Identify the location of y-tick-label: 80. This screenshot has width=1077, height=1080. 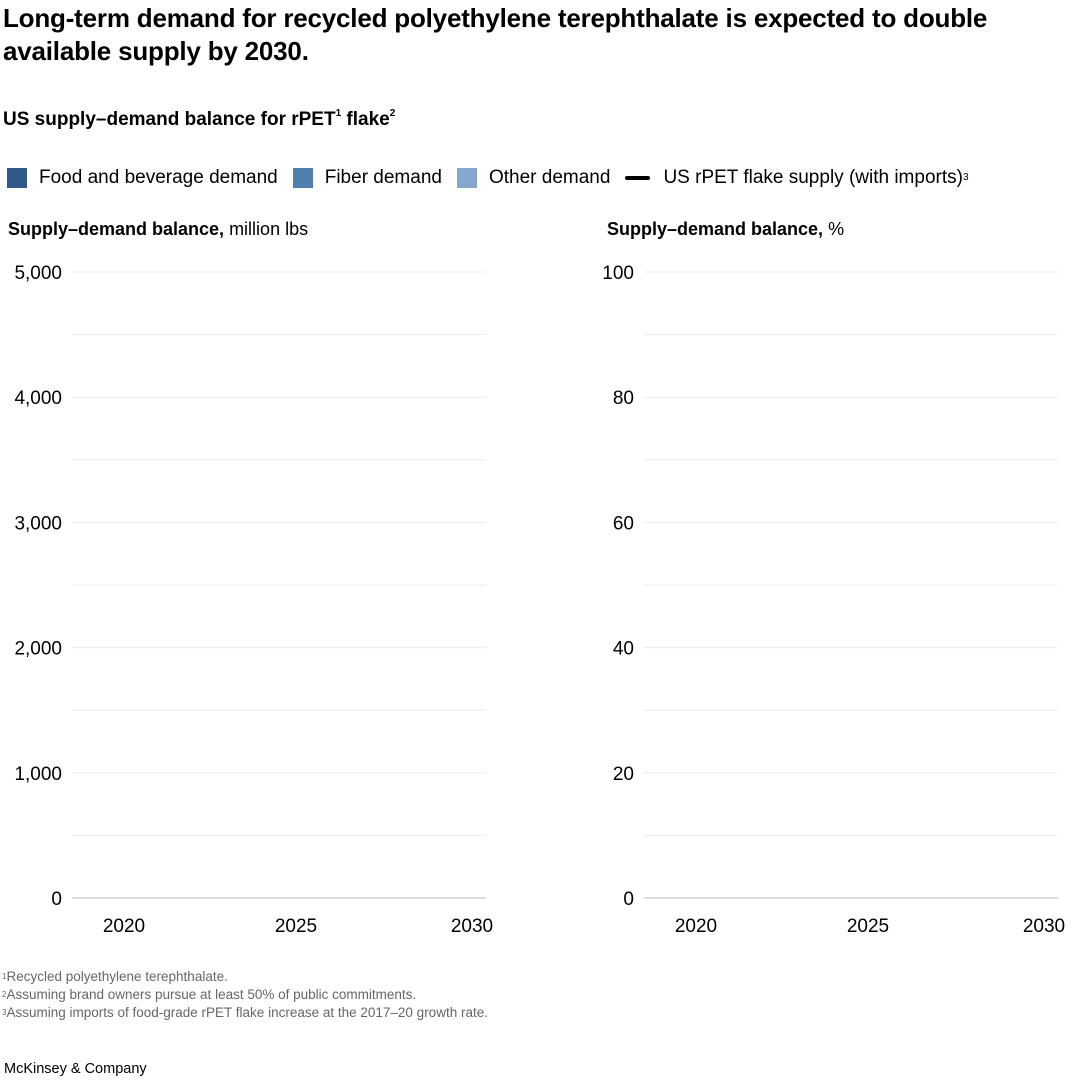
(623, 398).